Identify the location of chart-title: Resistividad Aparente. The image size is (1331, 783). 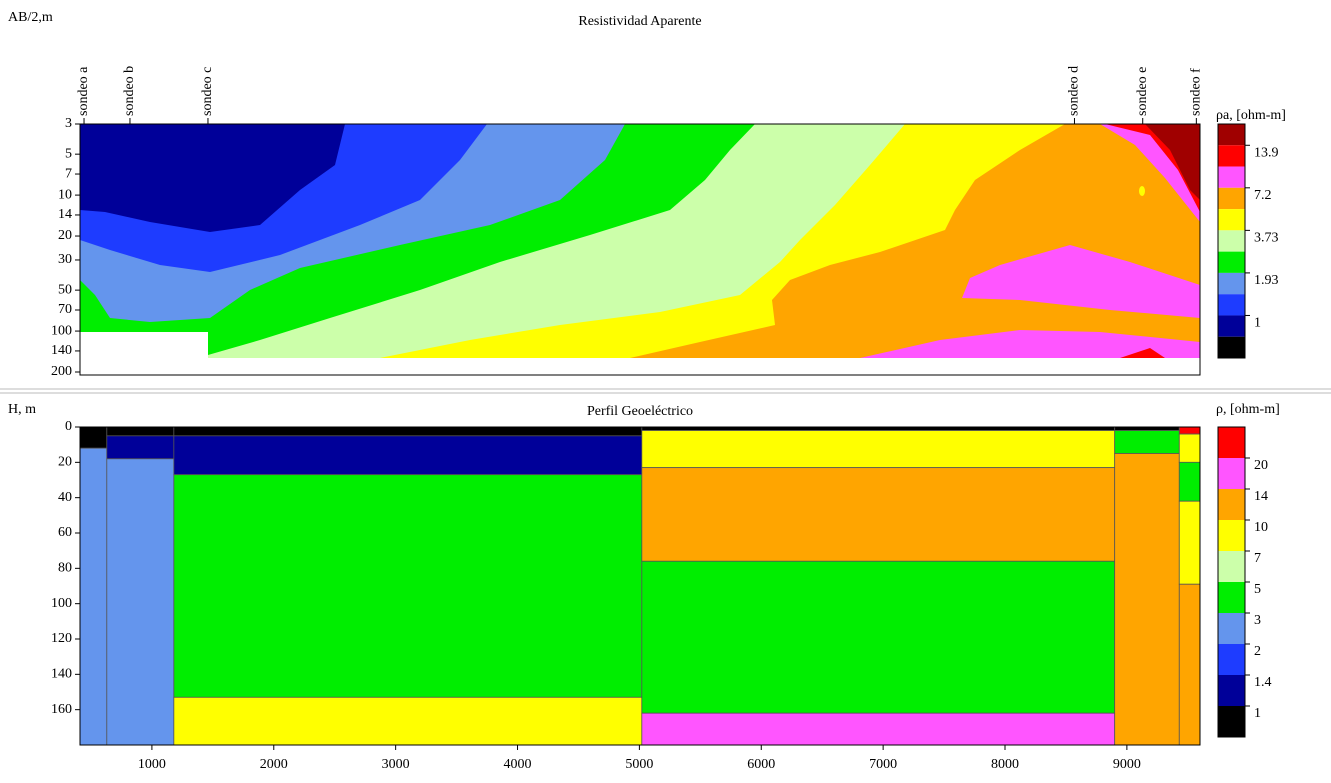
(639, 21).